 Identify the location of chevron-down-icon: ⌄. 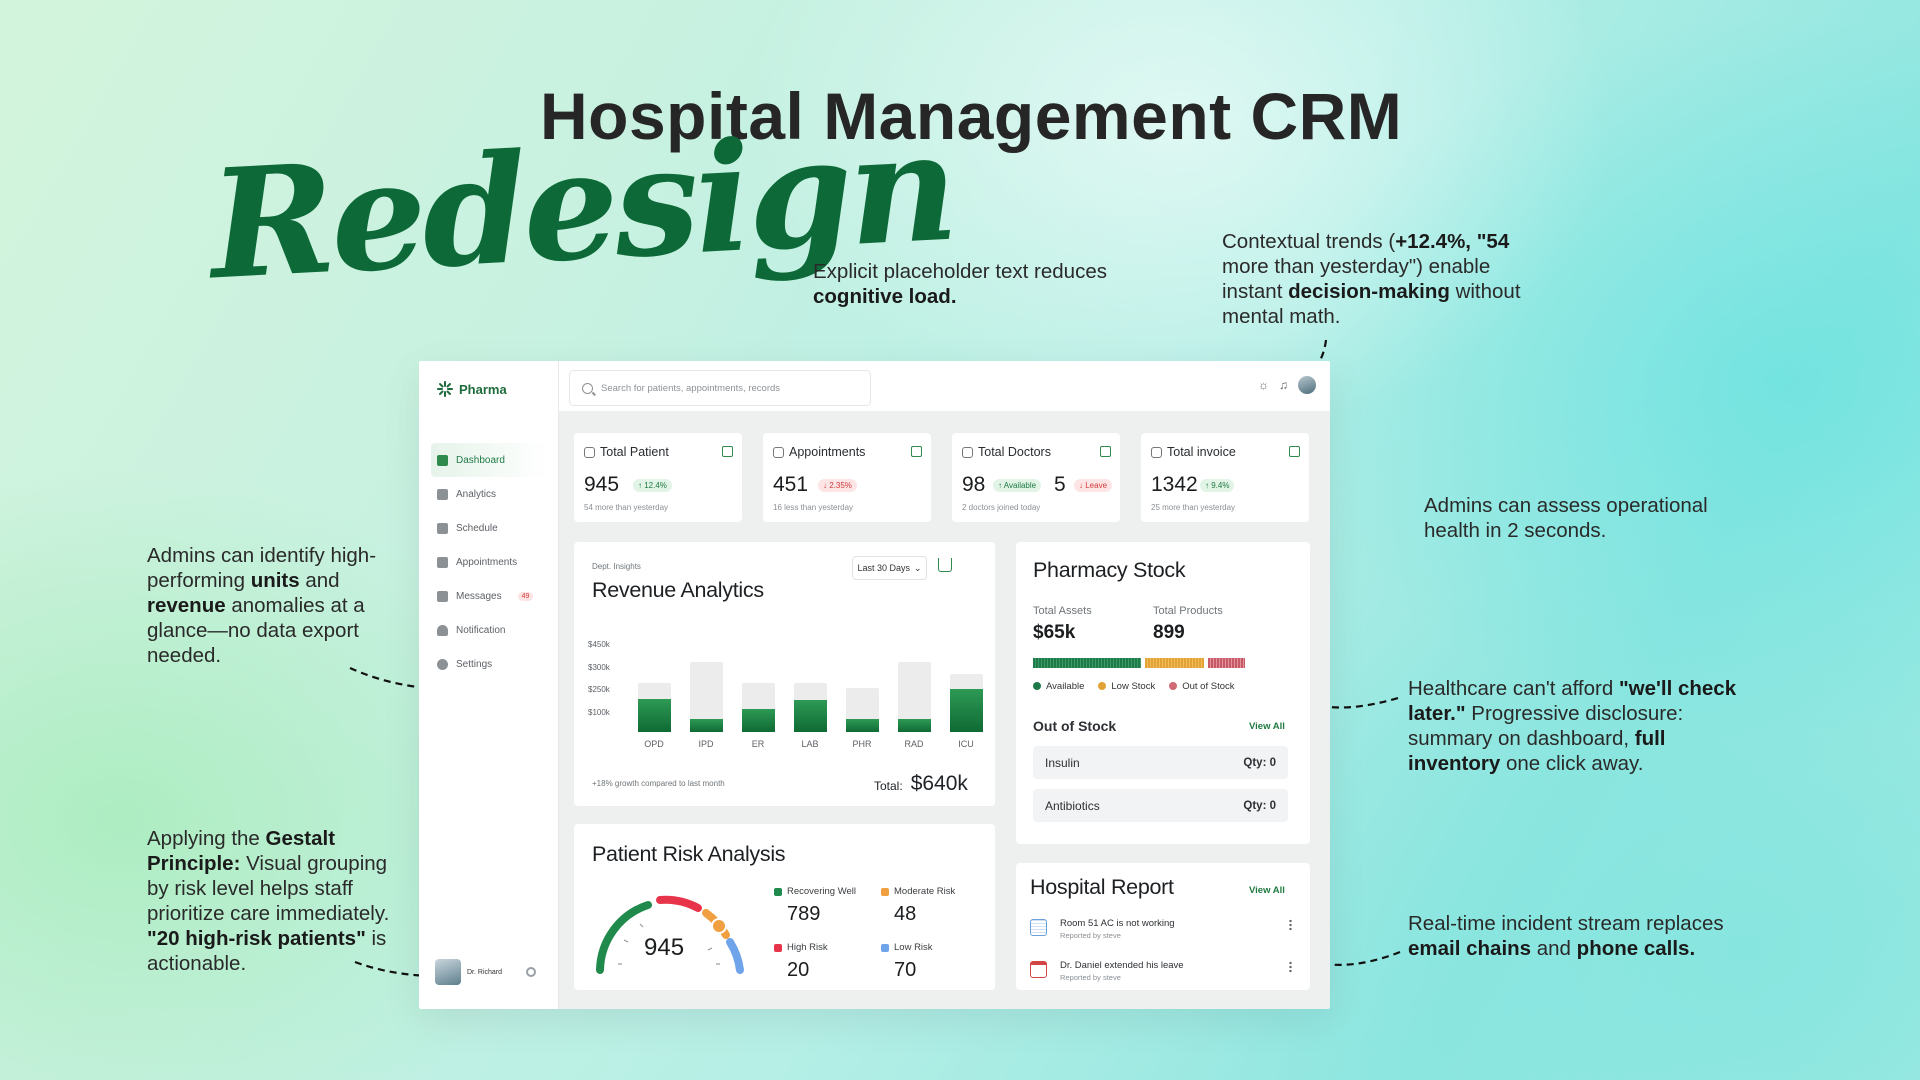
(917, 567).